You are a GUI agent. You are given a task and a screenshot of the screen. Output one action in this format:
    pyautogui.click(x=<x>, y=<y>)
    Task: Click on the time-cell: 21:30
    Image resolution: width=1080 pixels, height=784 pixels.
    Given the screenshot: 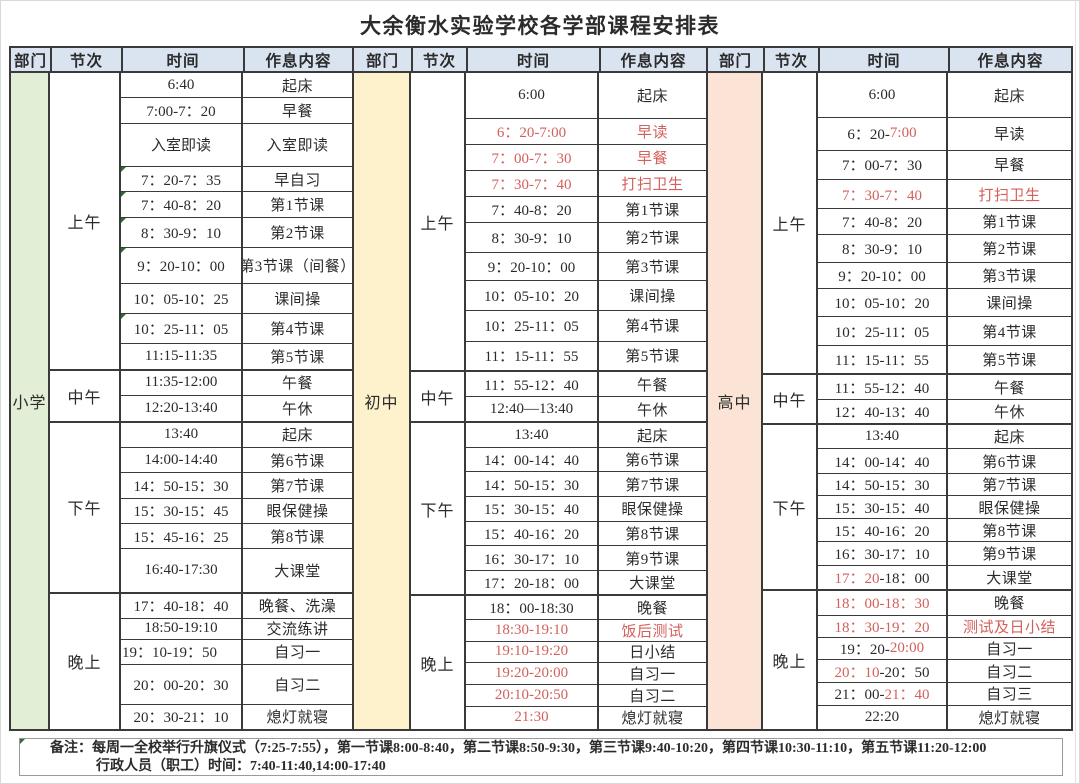 What is the action you would take?
    pyautogui.click(x=532, y=718)
    